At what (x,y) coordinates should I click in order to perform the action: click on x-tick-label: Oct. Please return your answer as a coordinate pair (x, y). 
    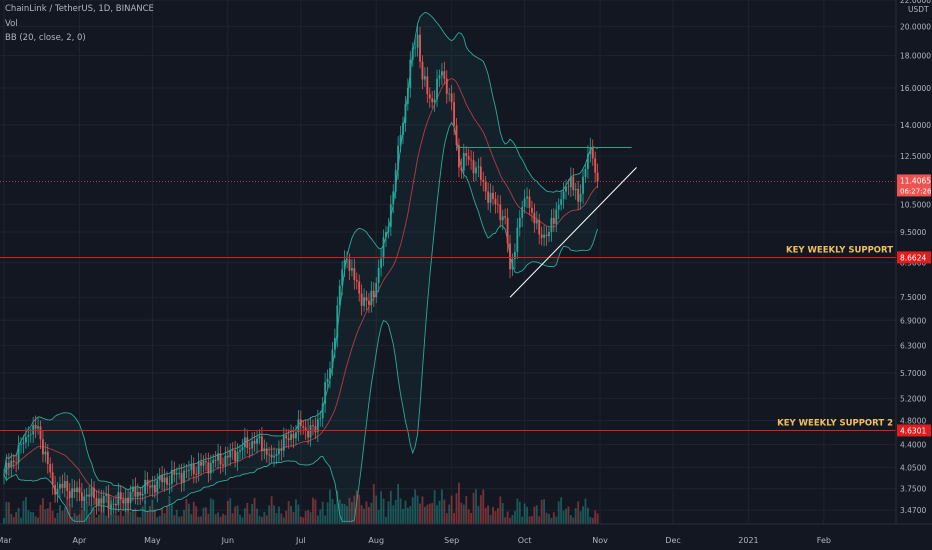
    Looking at the image, I should click on (525, 540).